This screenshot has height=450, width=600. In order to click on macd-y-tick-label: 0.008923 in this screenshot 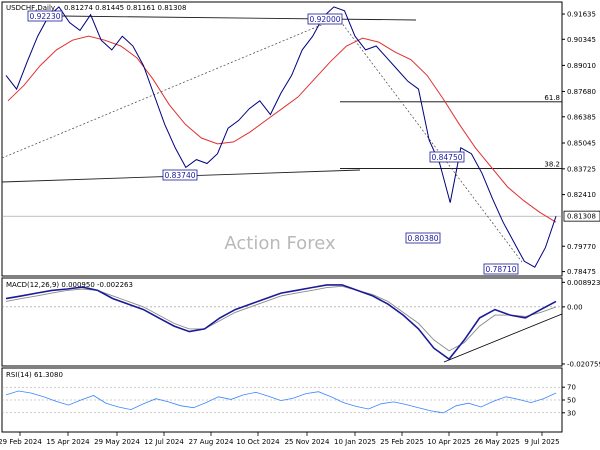, I will do `click(583, 283)`.